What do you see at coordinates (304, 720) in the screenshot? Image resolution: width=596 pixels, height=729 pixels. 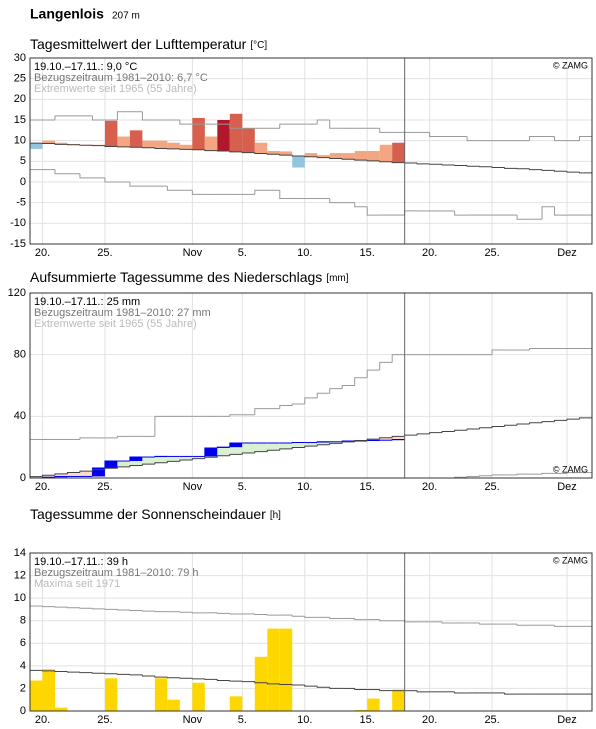 I see `x-tick-label: 10.` at bounding box center [304, 720].